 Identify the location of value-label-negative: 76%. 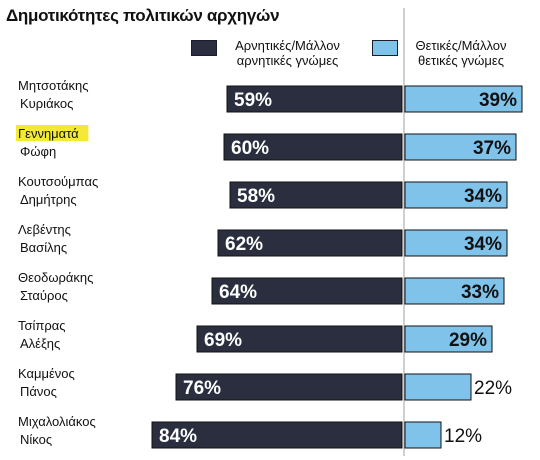
(202, 388).